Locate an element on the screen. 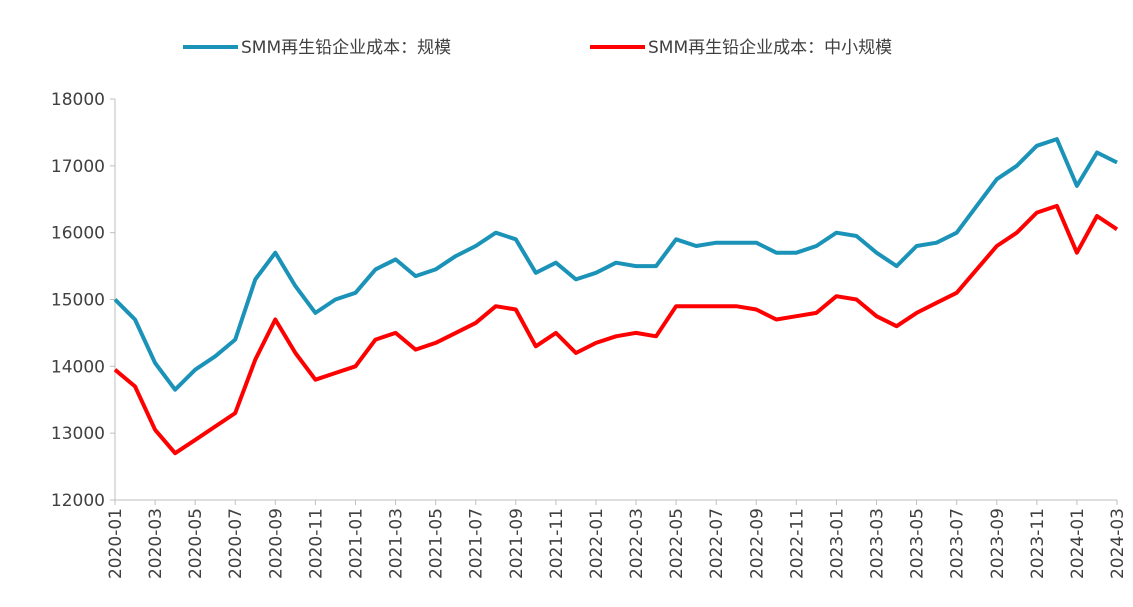 The image size is (1133, 607). x-tick-label: 2022-05 is located at coordinates (677, 543).